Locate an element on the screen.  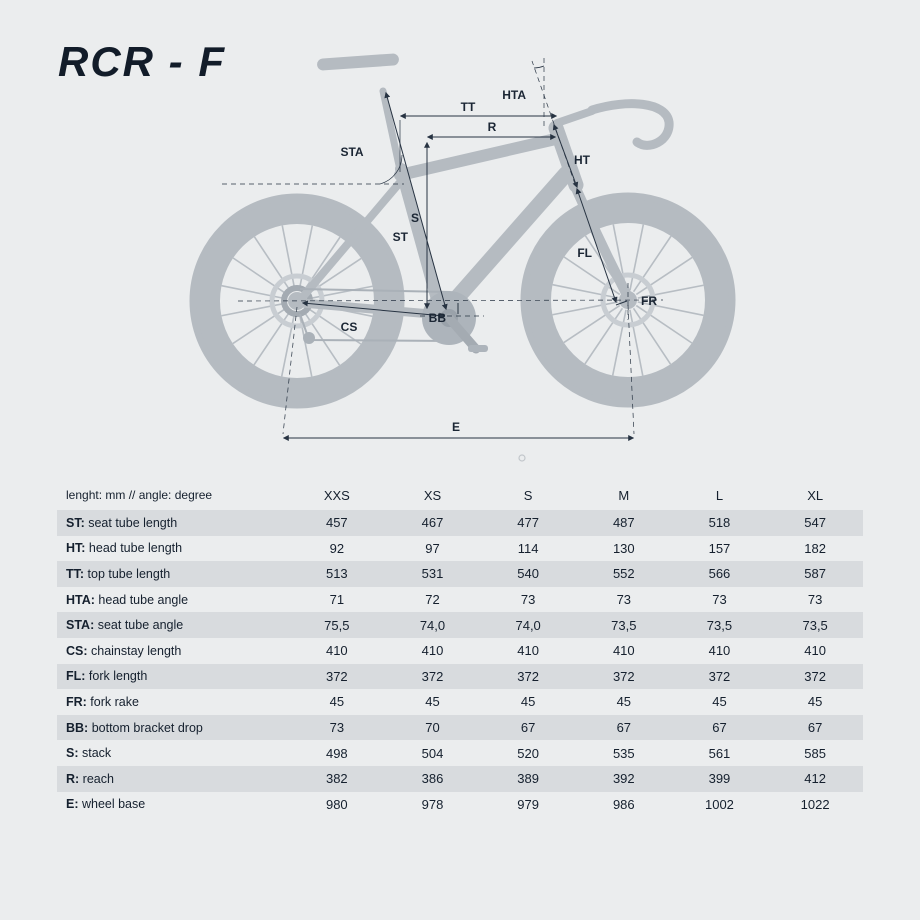
handlebar is located at coordinates (630, 124).